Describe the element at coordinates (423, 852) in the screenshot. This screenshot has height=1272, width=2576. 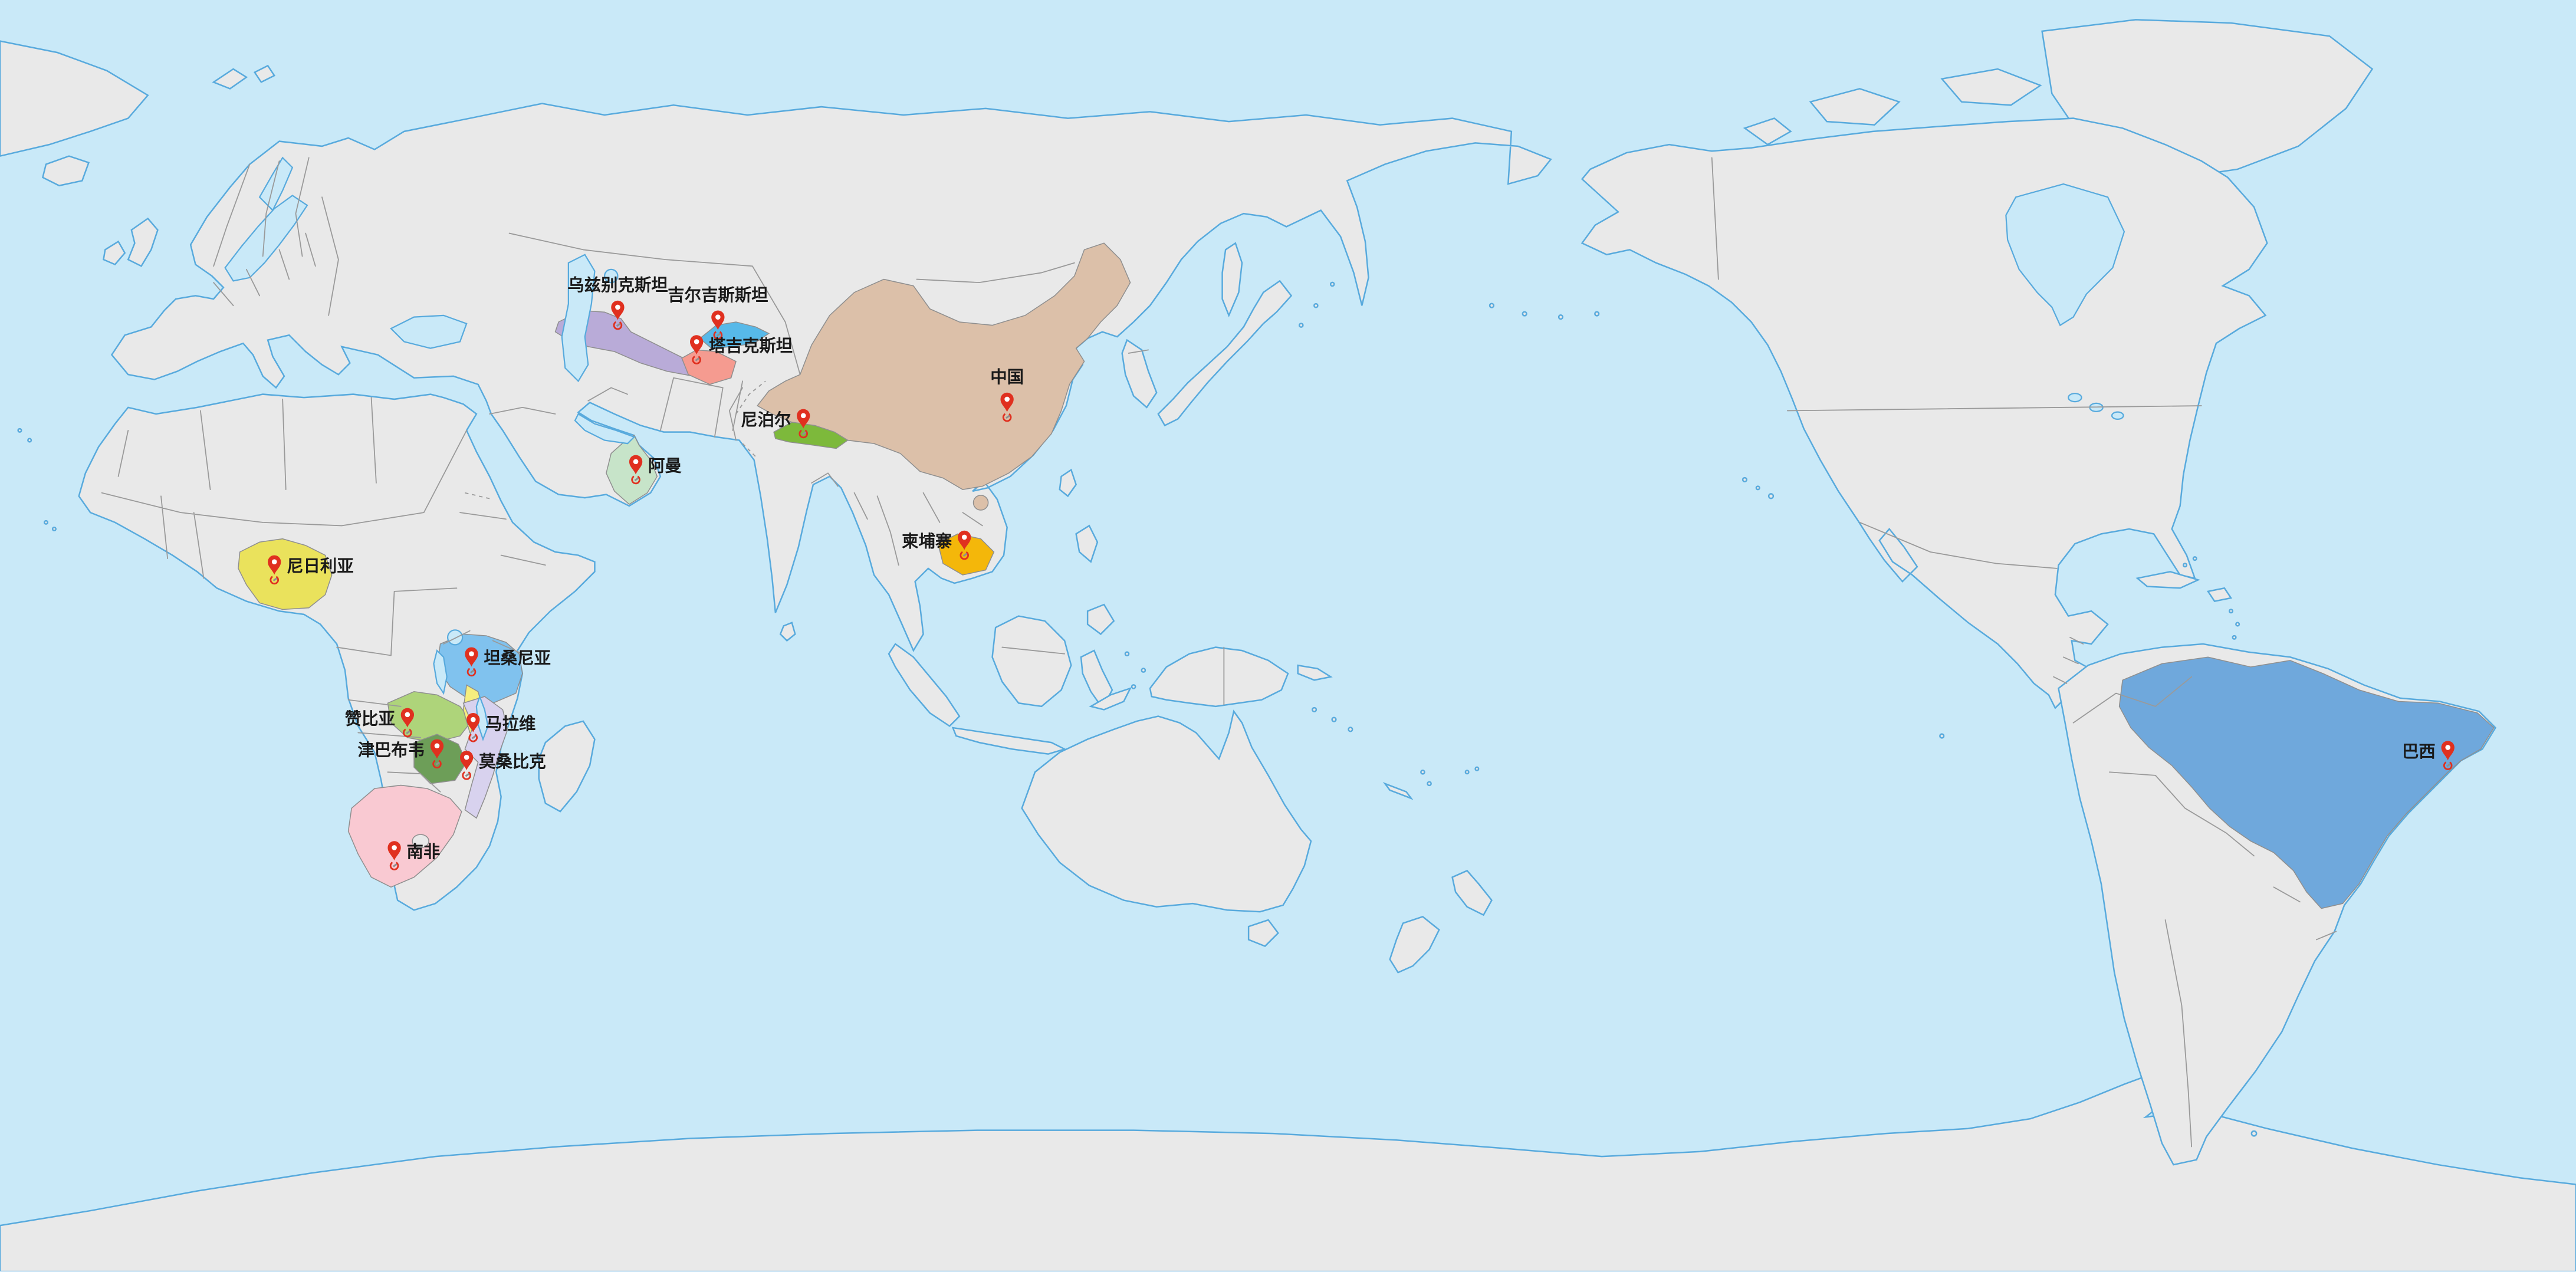
I see `country-label-south-africa: 南非` at that location.